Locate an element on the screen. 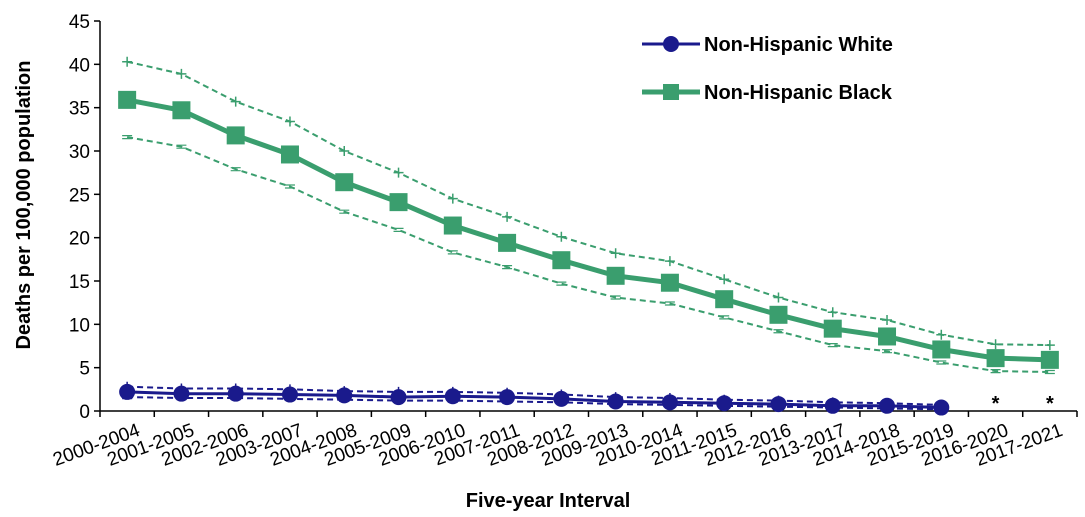 This screenshot has height=517, width=1085. y-tick-label: 0 is located at coordinates (84, 412).